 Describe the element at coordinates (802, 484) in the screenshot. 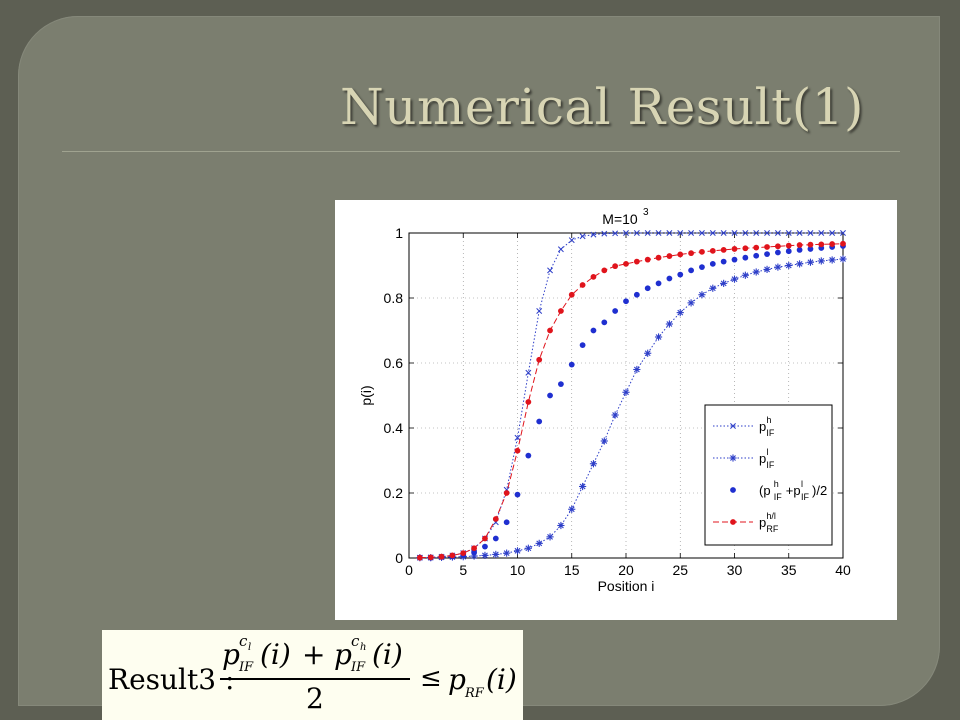

I see `legend-label-sup2: l` at that location.